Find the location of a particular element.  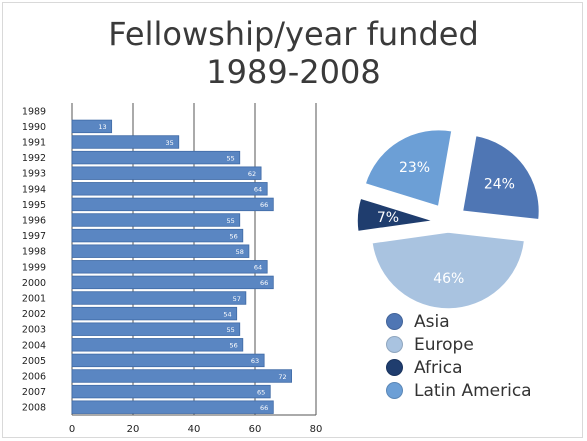

y-tick-label: 1997 is located at coordinates (34, 236).